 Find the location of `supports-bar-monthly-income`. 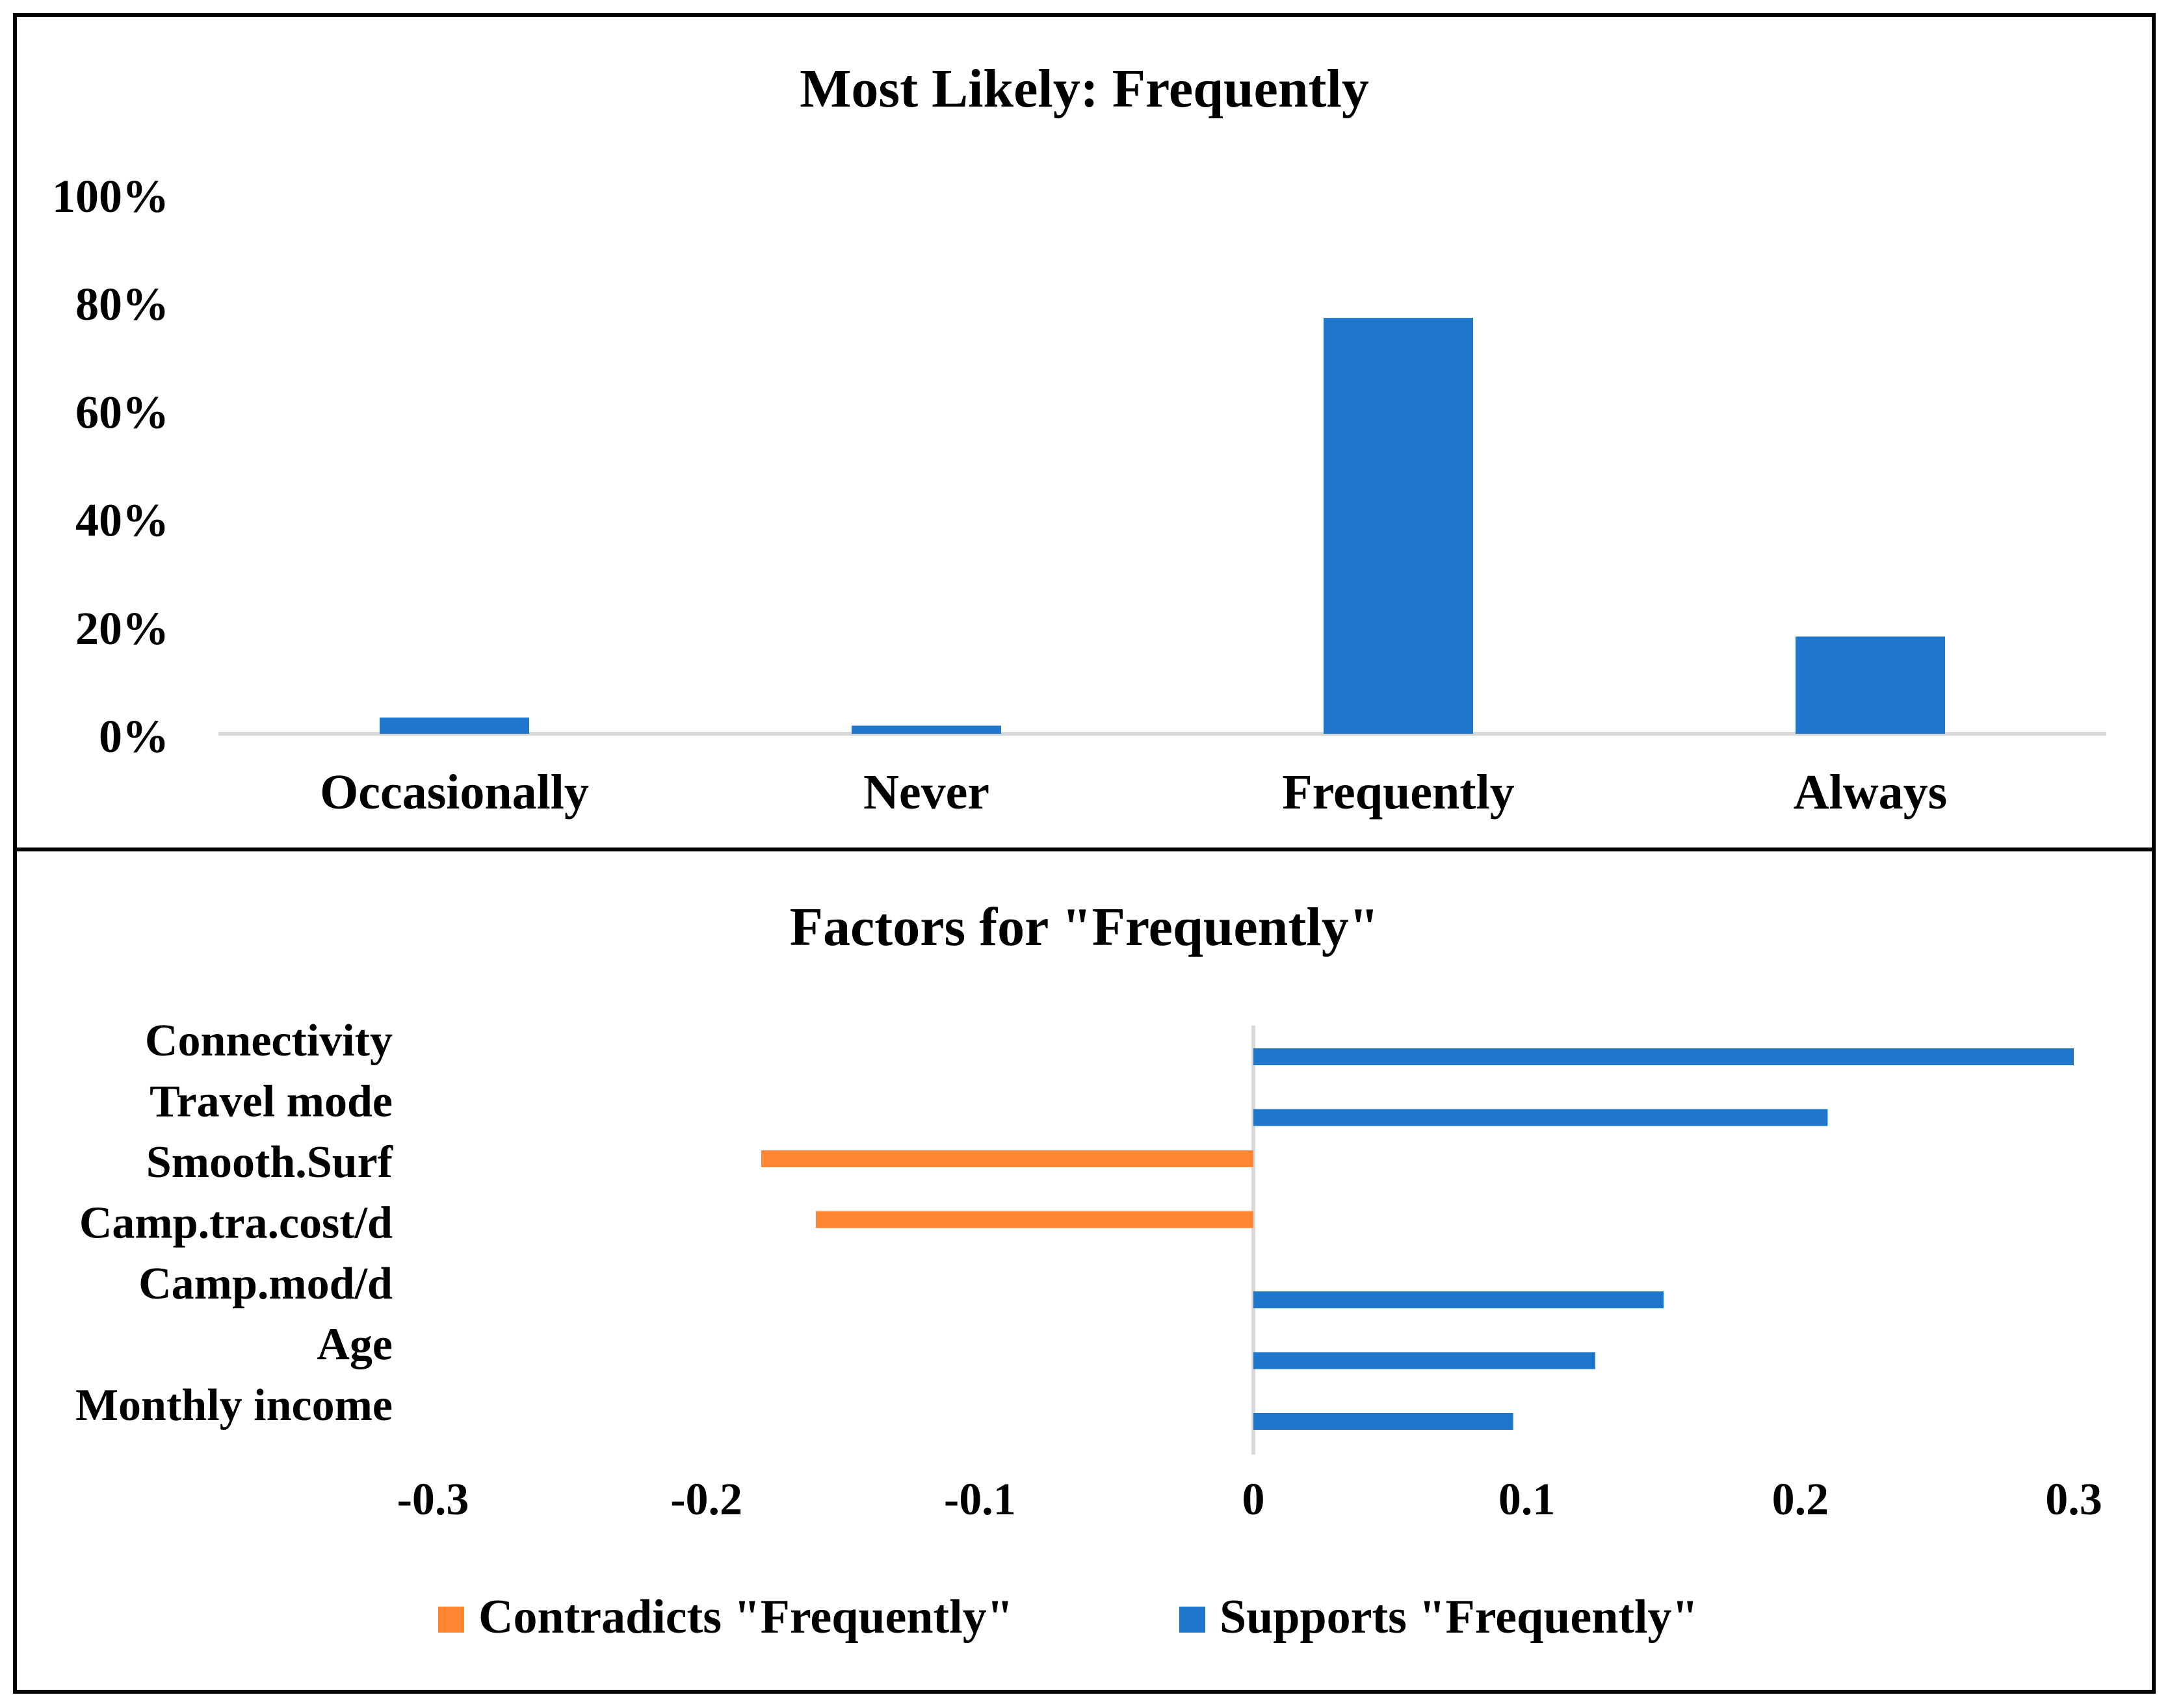

supports-bar-monthly-income is located at coordinates (1383, 1421).